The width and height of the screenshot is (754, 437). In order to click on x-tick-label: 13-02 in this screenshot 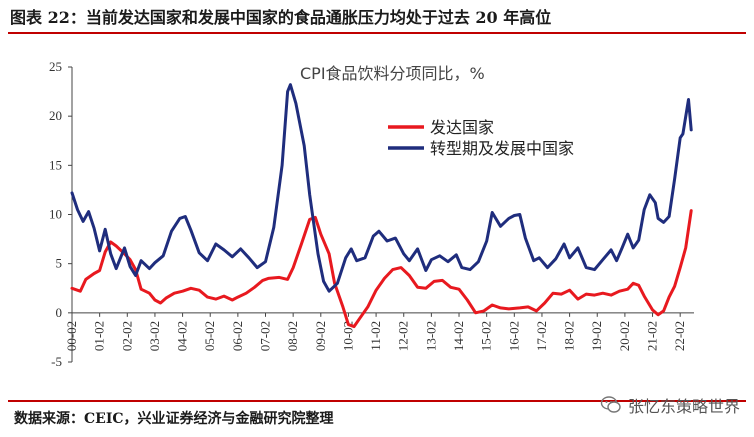, I will do `click(430, 336)`.